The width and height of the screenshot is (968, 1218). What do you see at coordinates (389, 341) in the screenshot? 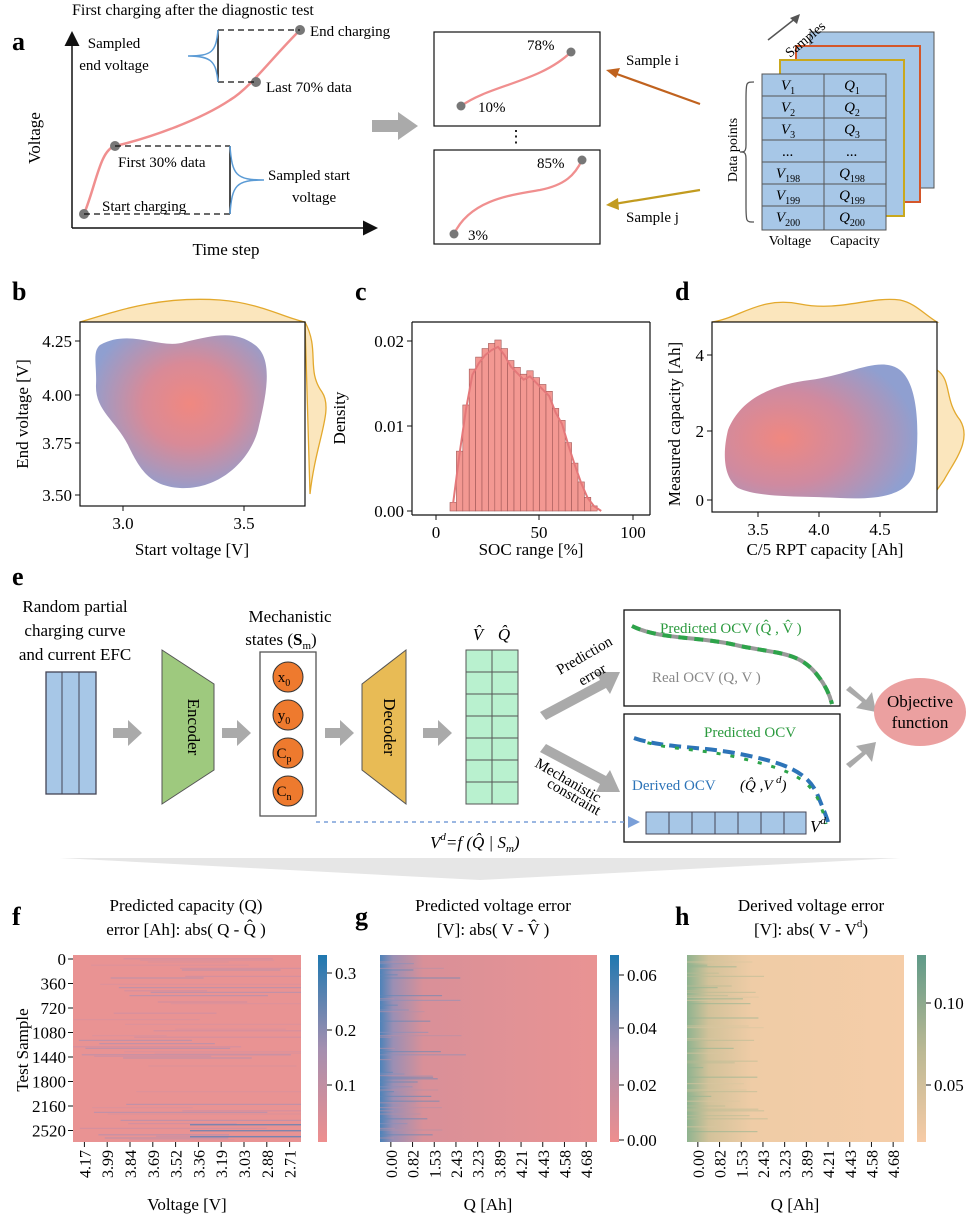
I see `y-tick-label: 0.02` at bounding box center [389, 341].